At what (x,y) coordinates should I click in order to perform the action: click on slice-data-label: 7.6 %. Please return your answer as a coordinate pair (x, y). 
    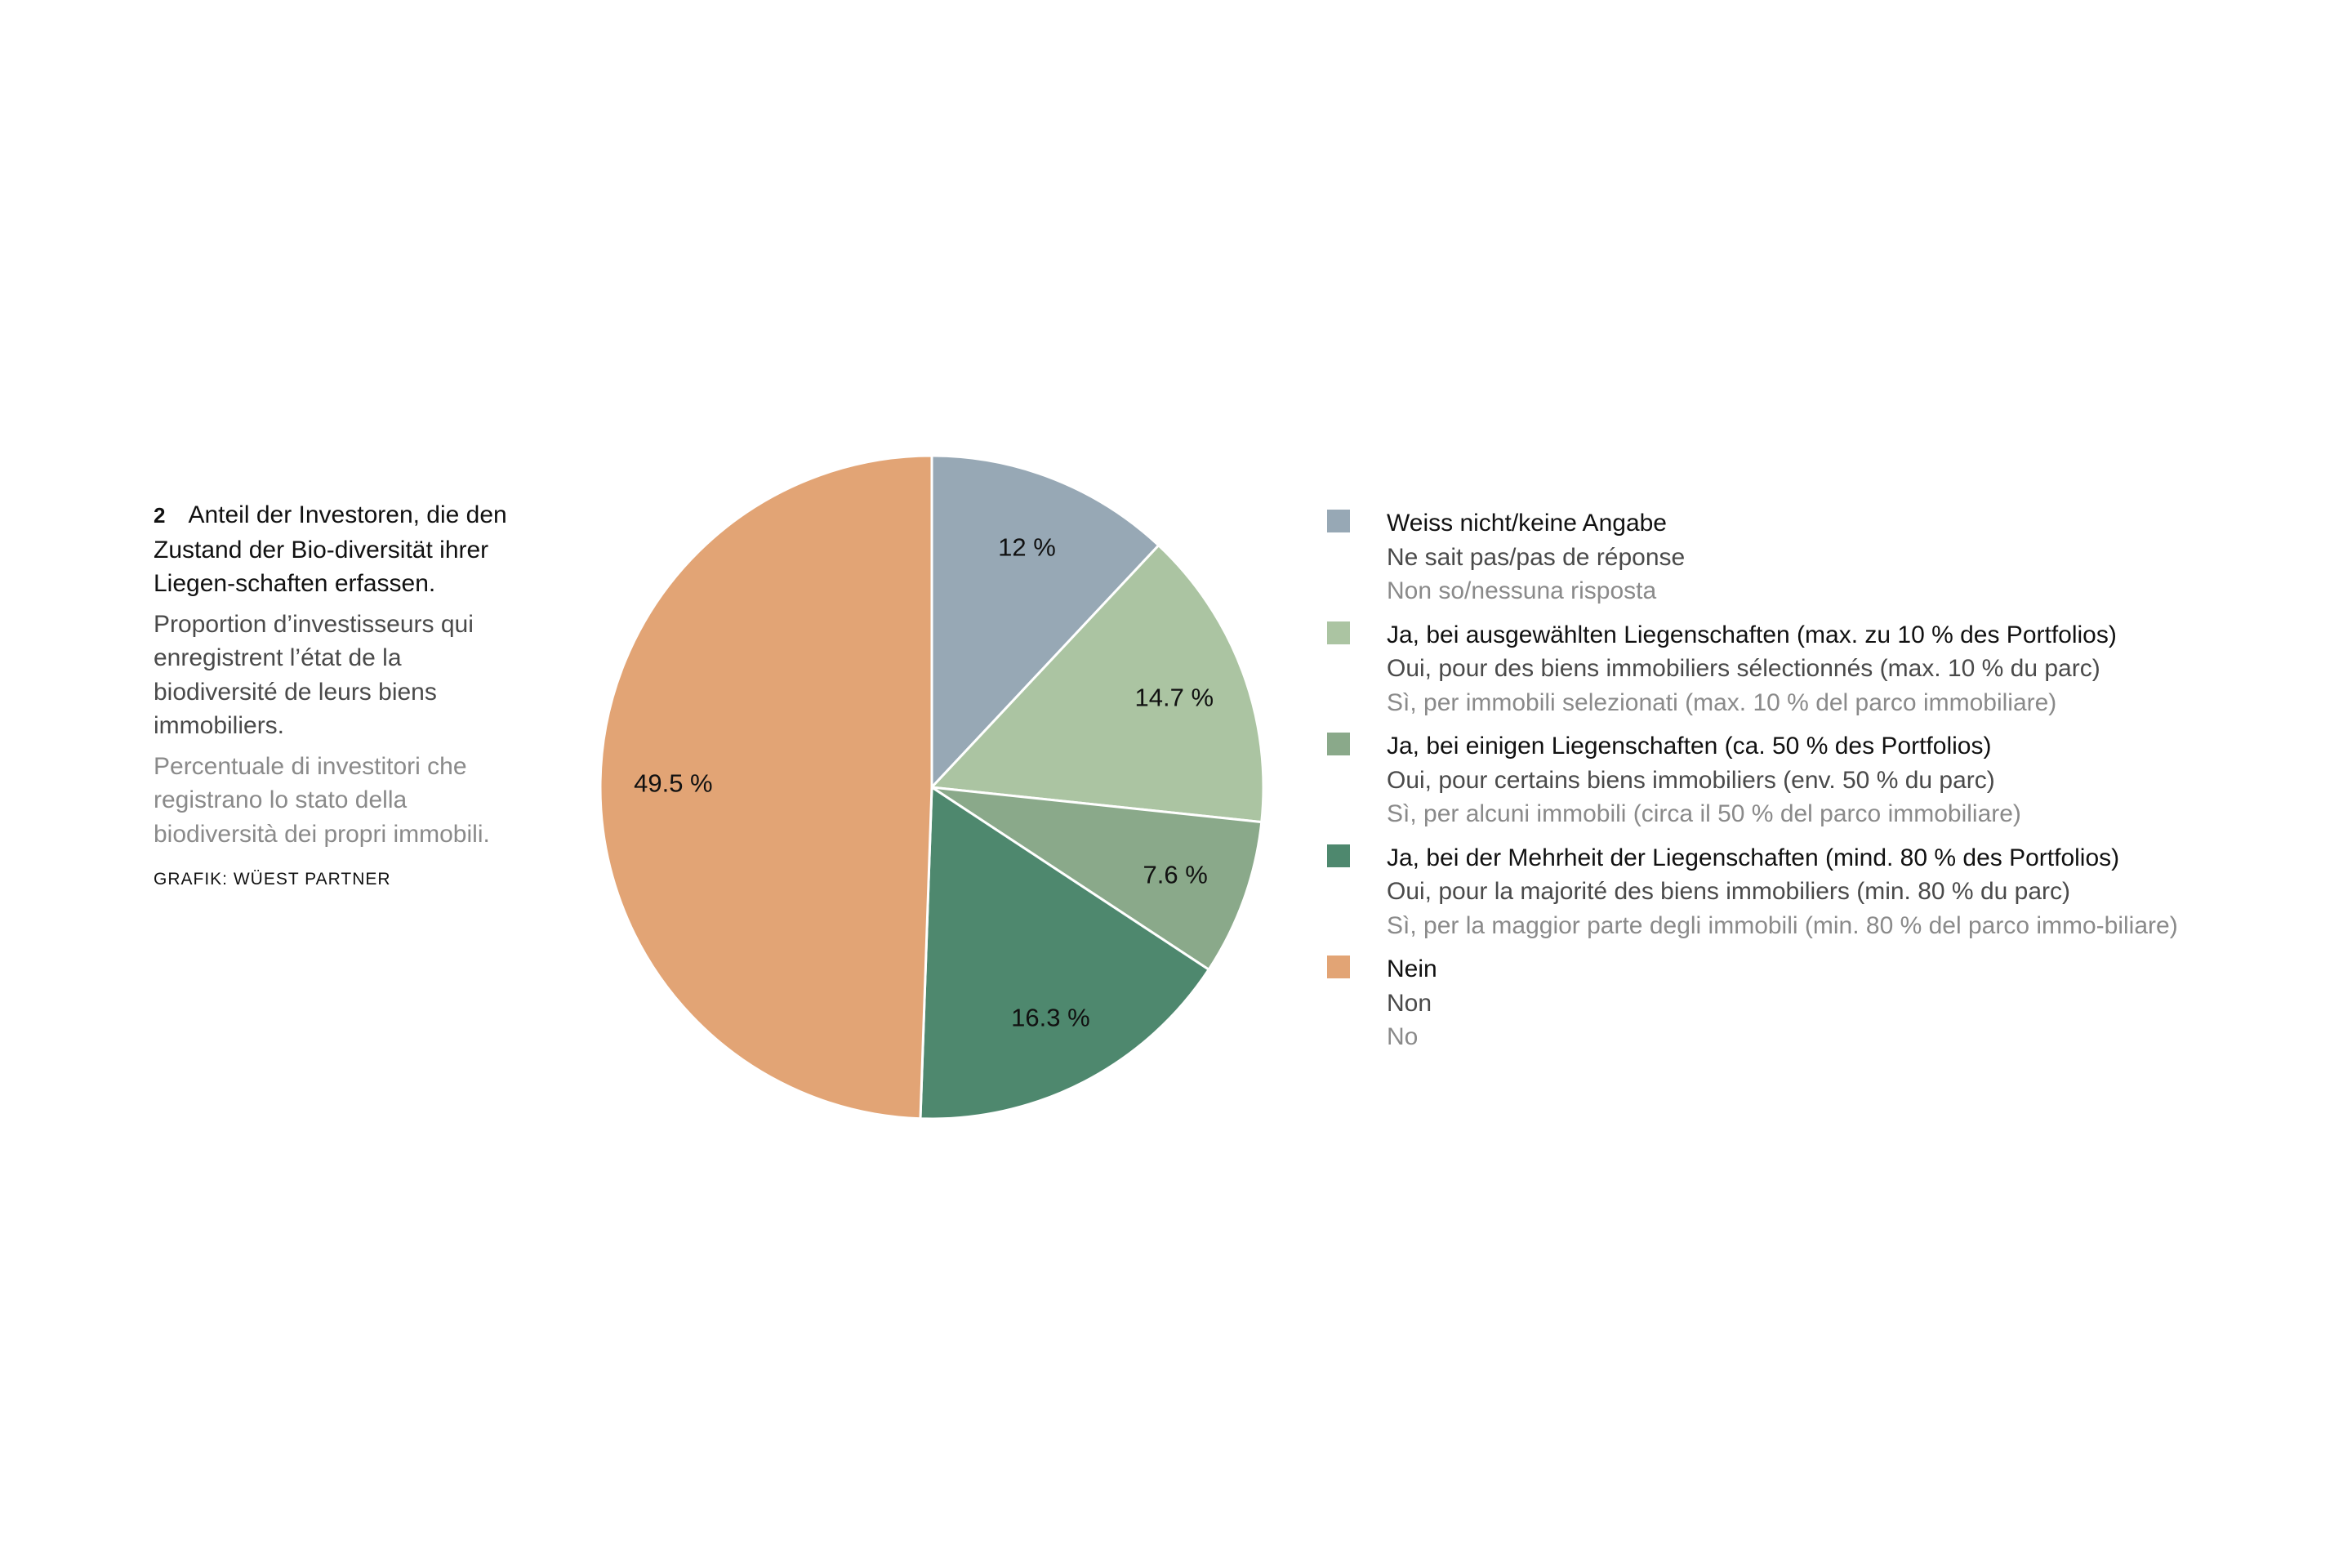
    Looking at the image, I should click on (1175, 875).